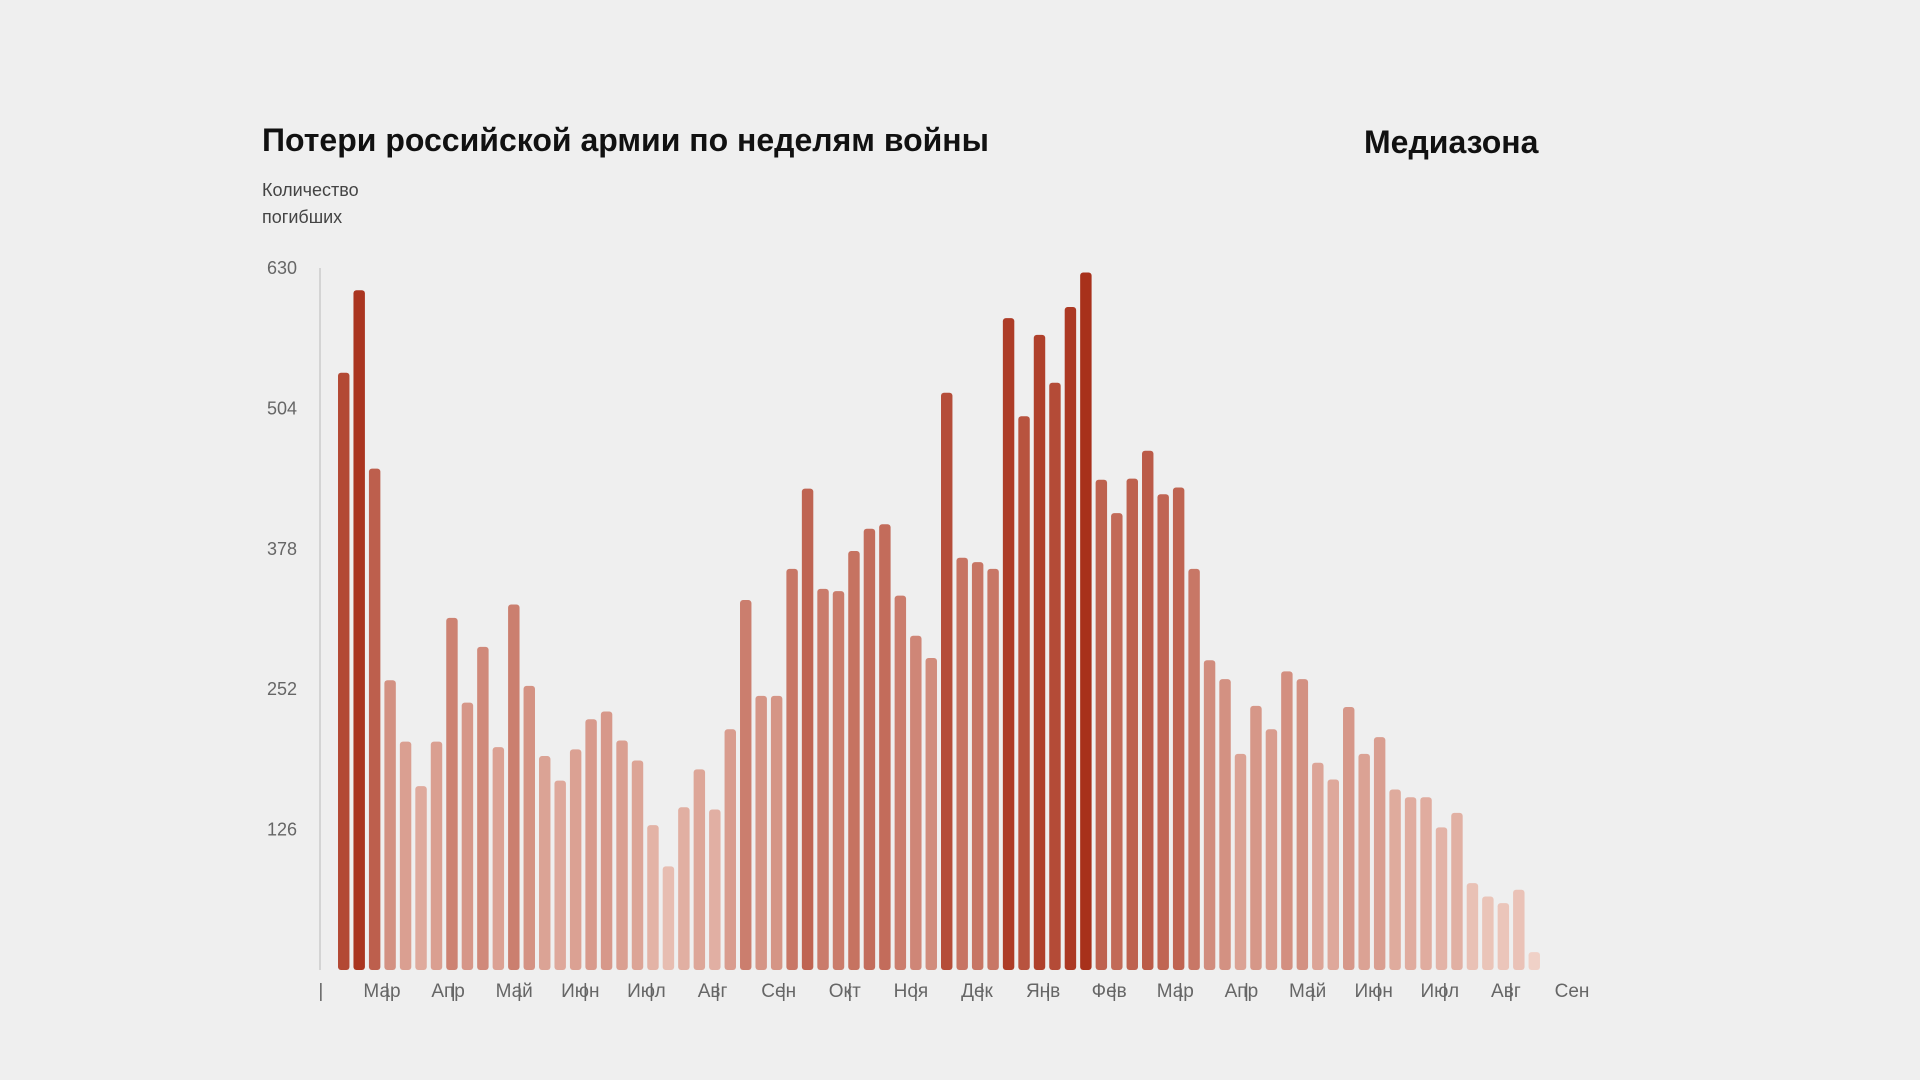  What do you see at coordinates (282, 549) in the screenshot?
I see `y-ticks: 126 252 378 504 630` at bounding box center [282, 549].